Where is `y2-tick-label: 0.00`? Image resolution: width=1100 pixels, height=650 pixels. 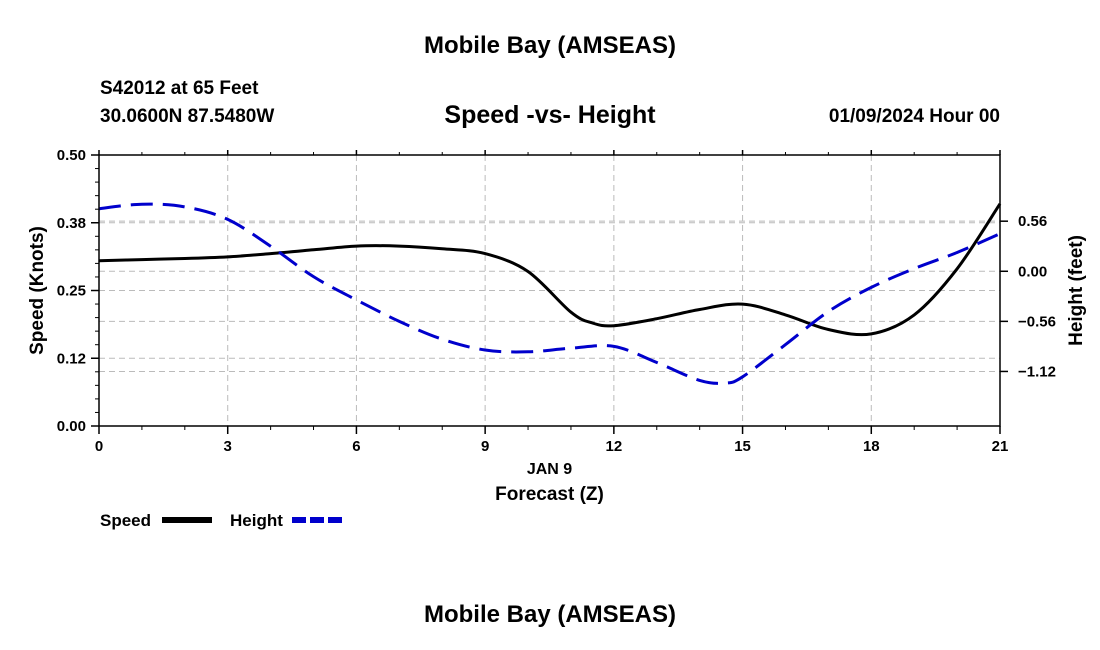
y2-tick-label: 0.00 is located at coordinates (1032, 271).